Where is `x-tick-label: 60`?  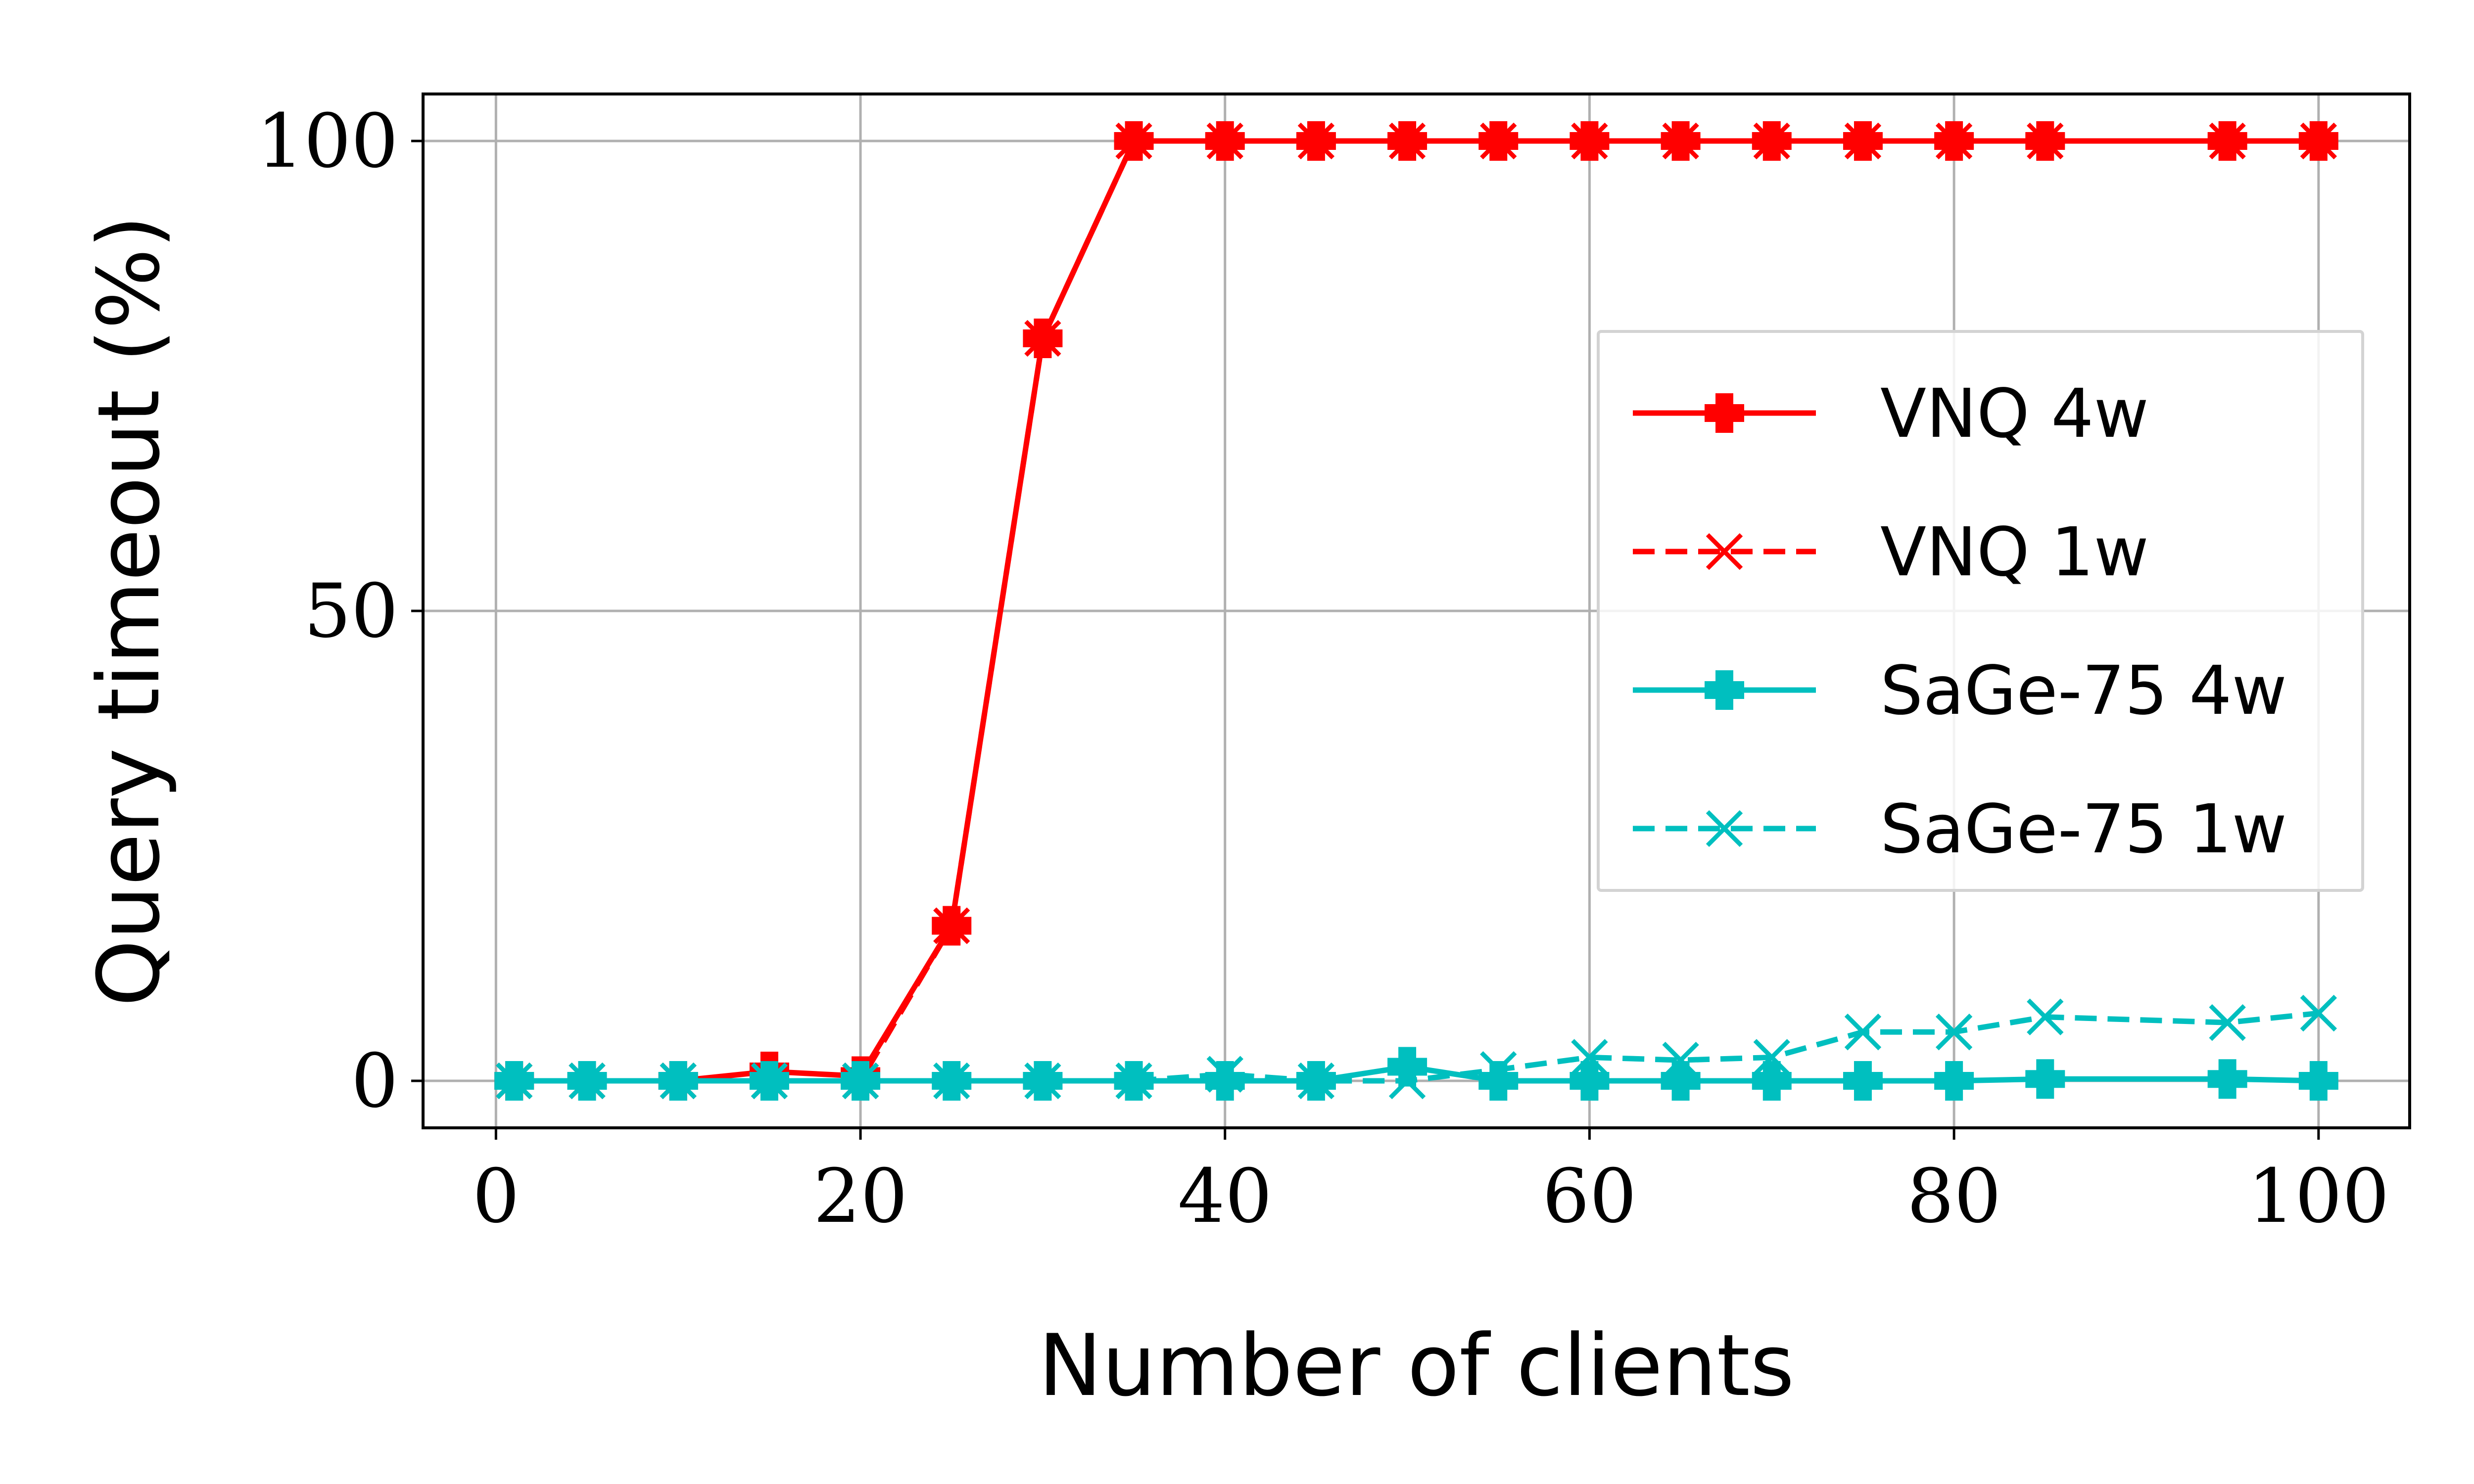 x-tick-label: 60 is located at coordinates (1590, 1197).